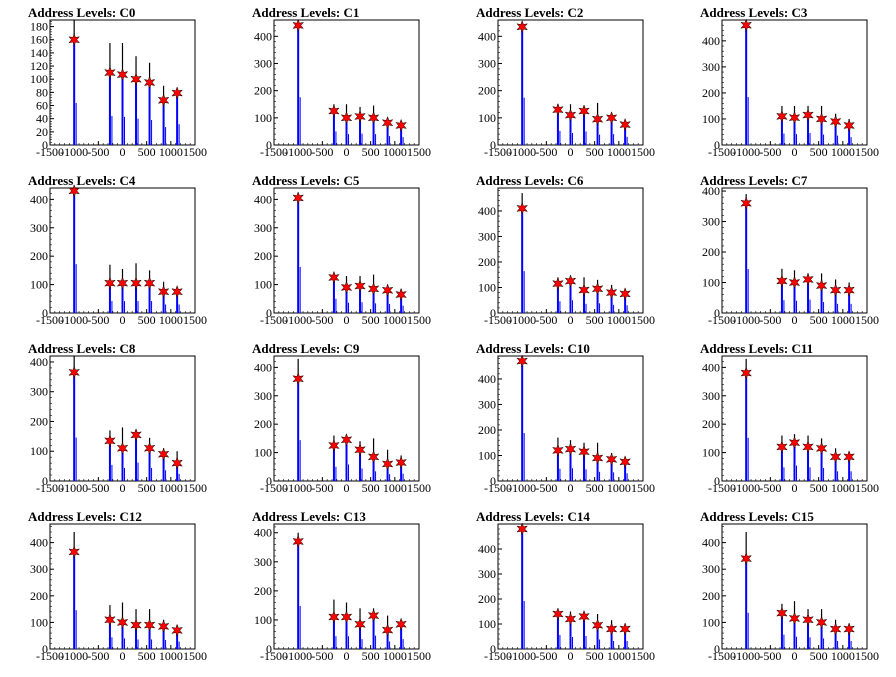 The height and width of the screenshot is (677, 896). Describe the element at coordinates (533, 348) in the screenshot. I see `chart-title: Address Levels: C10` at that location.